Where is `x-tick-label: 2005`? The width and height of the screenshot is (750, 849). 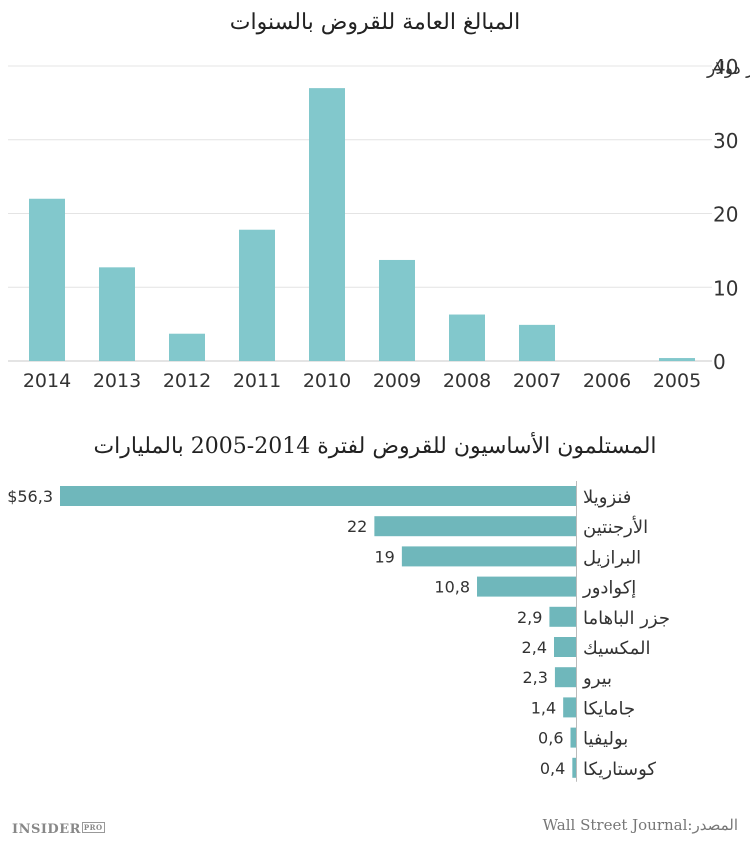 x-tick-label: 2005 is located at coordinates (677, 381).